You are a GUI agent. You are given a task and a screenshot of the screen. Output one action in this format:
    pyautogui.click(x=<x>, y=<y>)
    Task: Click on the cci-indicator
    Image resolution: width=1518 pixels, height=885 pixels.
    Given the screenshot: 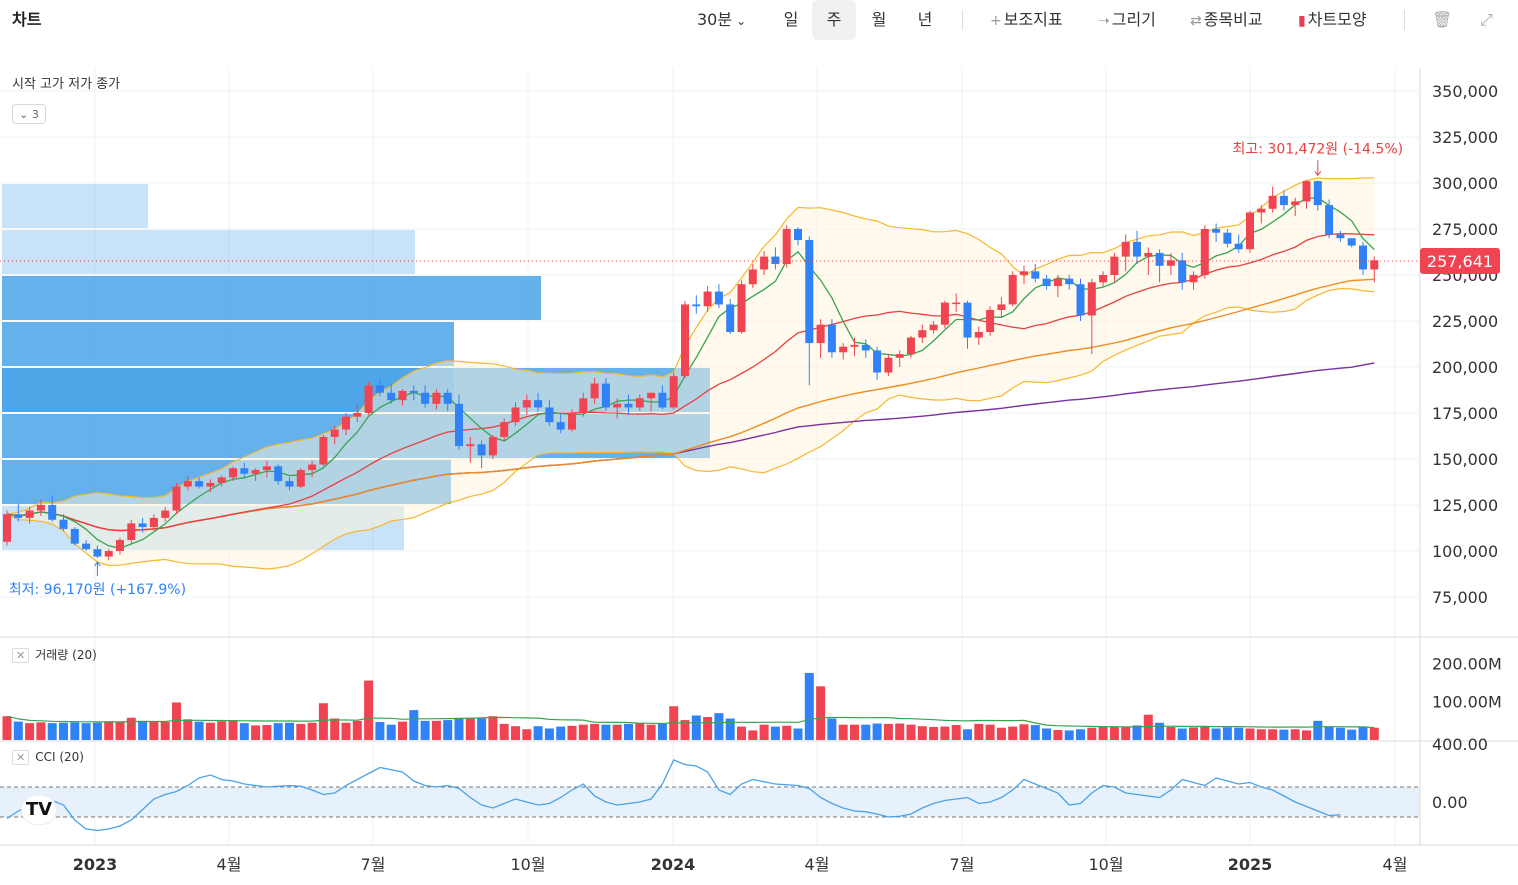 What is the action you would take?
    pyautogui.click(x=710, y=795)
    